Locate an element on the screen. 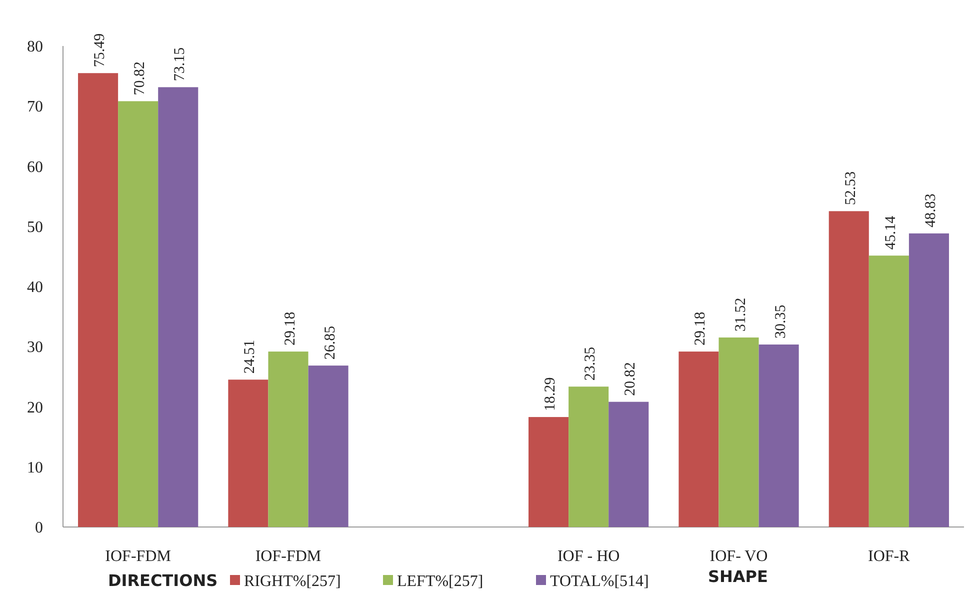 This screenshot has height=608, width=976. legend-label: TOTAL%[514] is located at coordinates (599, 581).